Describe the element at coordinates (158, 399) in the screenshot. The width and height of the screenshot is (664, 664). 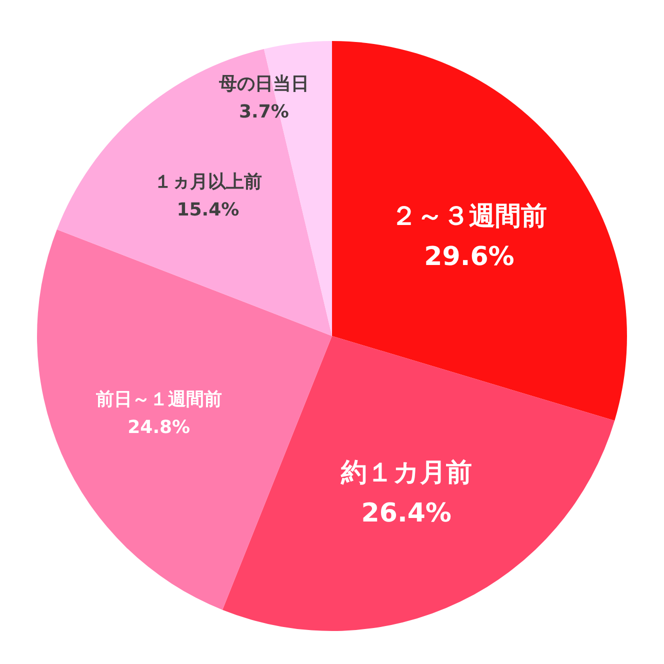
I see `slice-label: 前日～１週間前` at that location.